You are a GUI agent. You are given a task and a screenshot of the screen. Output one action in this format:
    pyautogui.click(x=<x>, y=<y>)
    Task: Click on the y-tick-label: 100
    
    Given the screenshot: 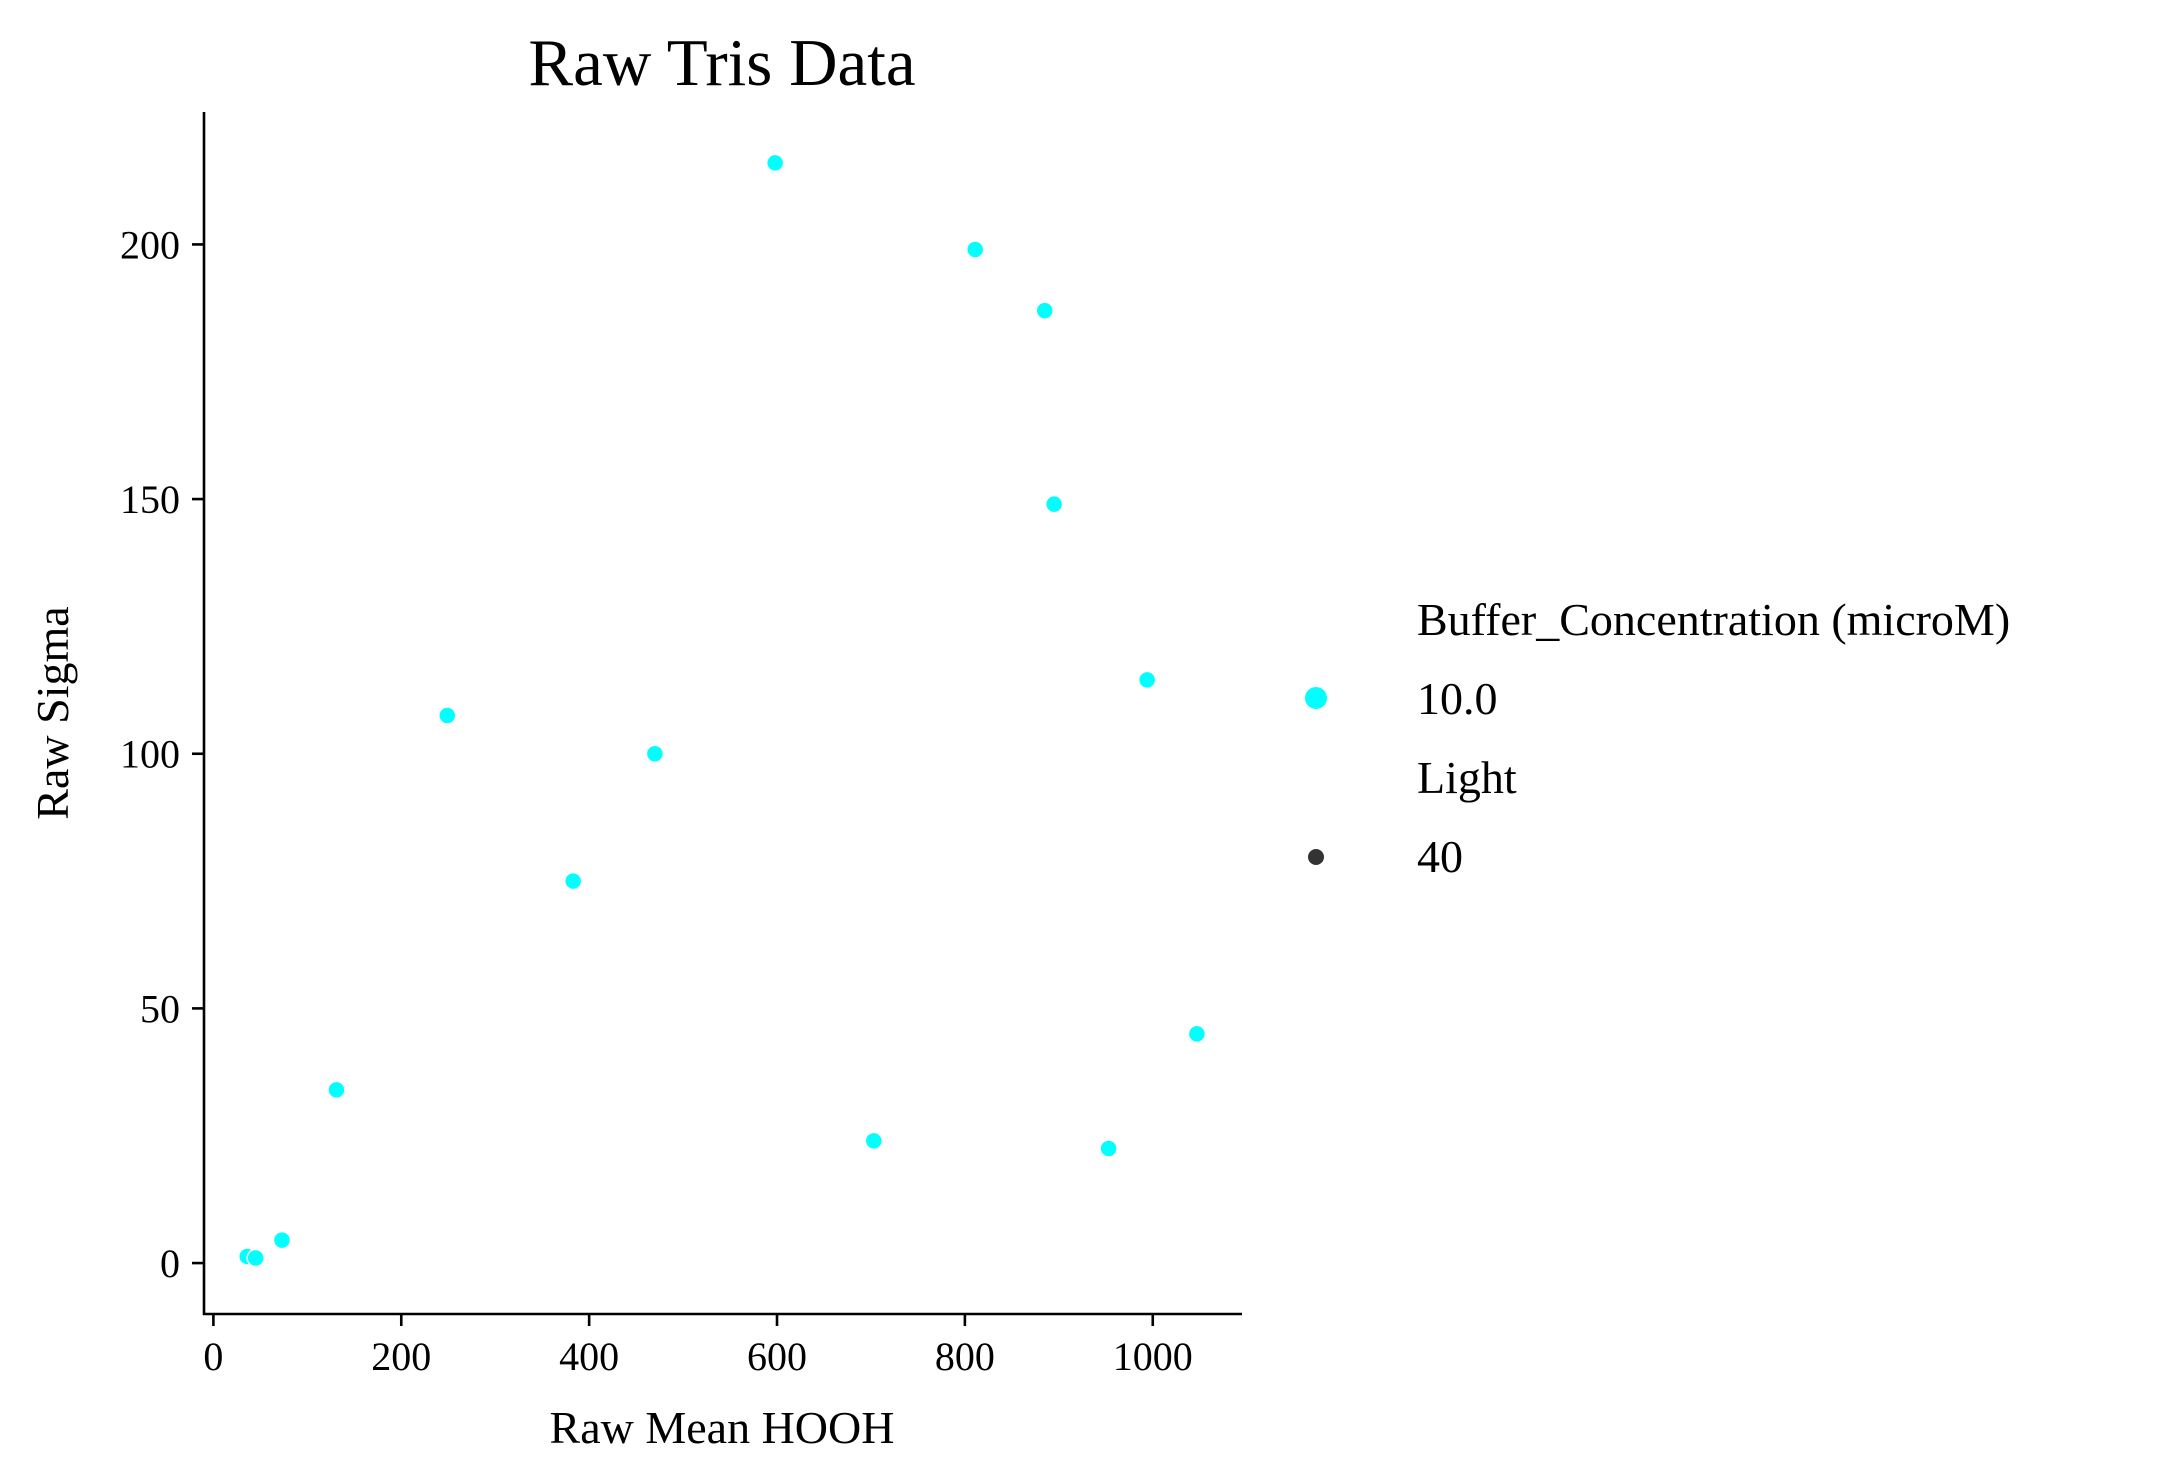 What is the action you would take?
    pyautogui.click(x=150, y=754)
    